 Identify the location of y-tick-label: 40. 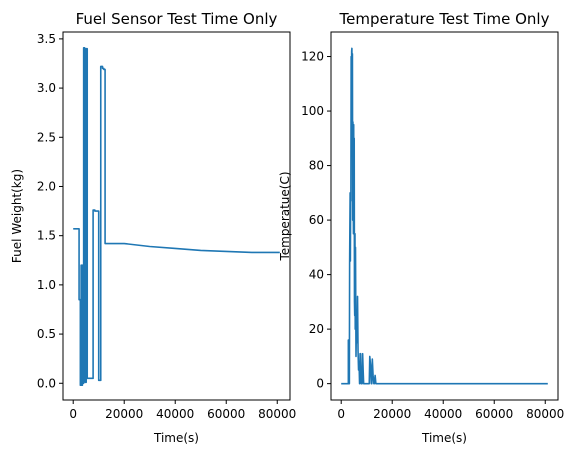
(316, 275).